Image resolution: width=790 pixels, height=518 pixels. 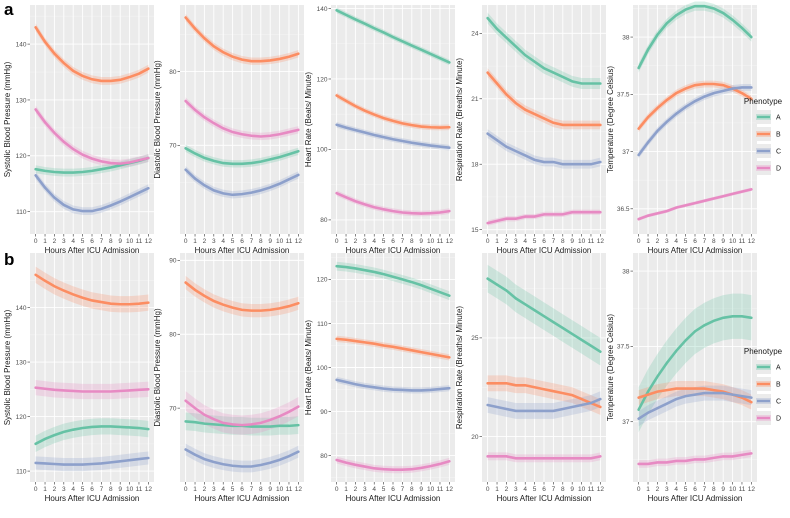 I want to click on ci-band-D, so click(x=544, y=217).